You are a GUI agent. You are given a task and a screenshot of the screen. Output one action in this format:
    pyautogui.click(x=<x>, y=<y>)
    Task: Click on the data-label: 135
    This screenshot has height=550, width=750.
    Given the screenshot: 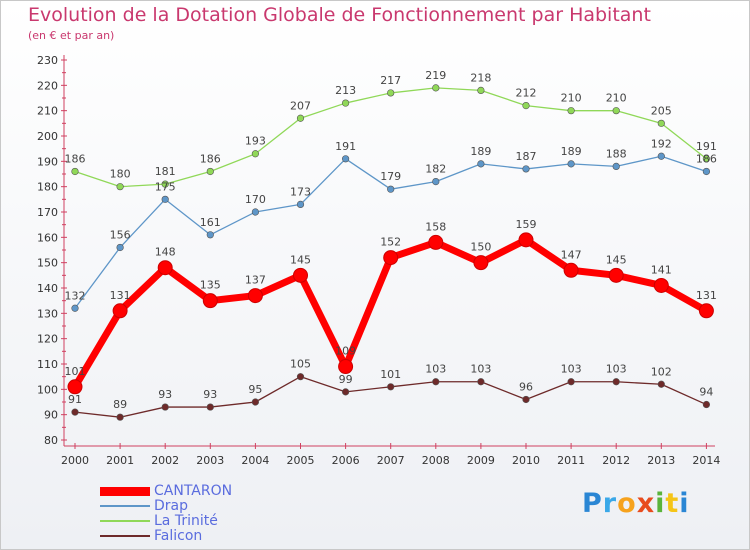 What is the action you would take?
    pyautogui.click(x=210, y=285)
    